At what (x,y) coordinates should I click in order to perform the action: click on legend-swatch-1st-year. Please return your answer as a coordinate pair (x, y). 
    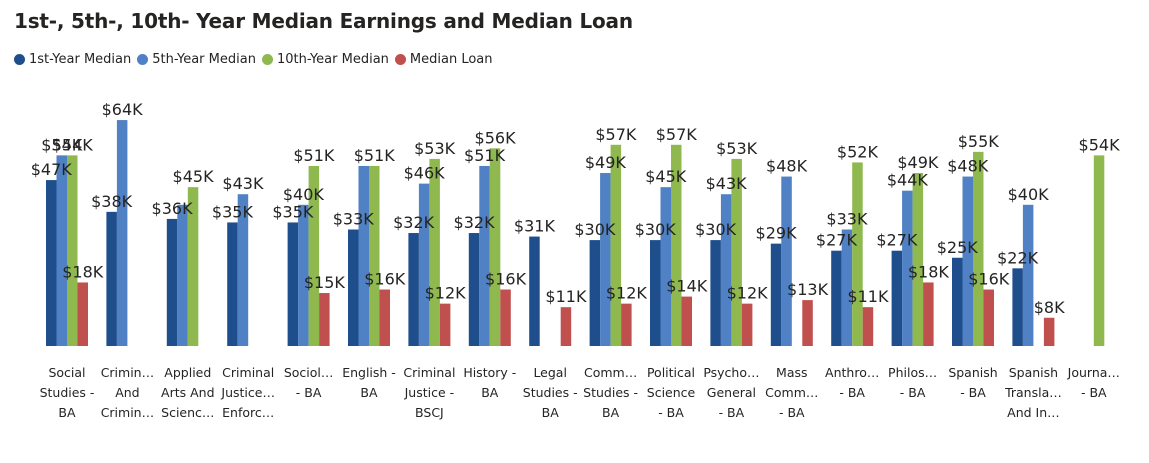
    Looking at the image, I should click on (19, 59).